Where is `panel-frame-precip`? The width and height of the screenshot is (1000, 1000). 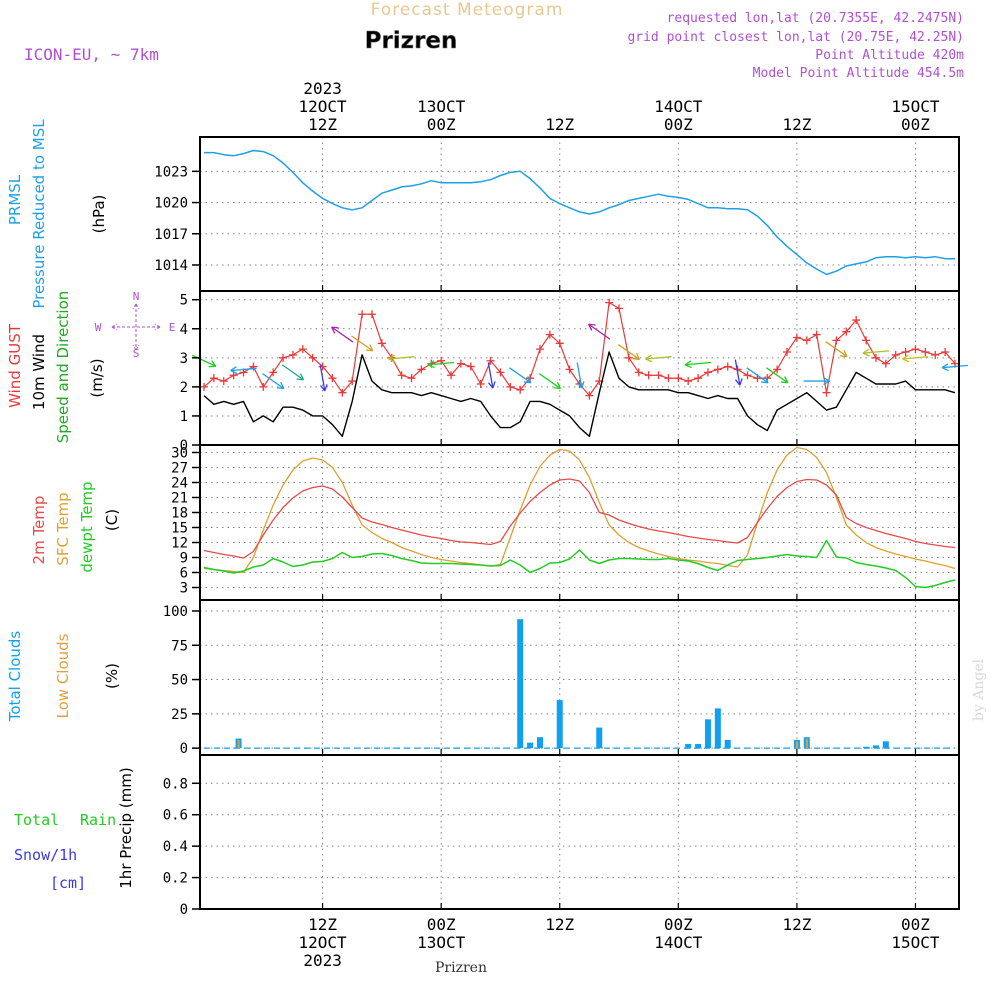
panel-frame-precip is located at coordinates (579, 832).